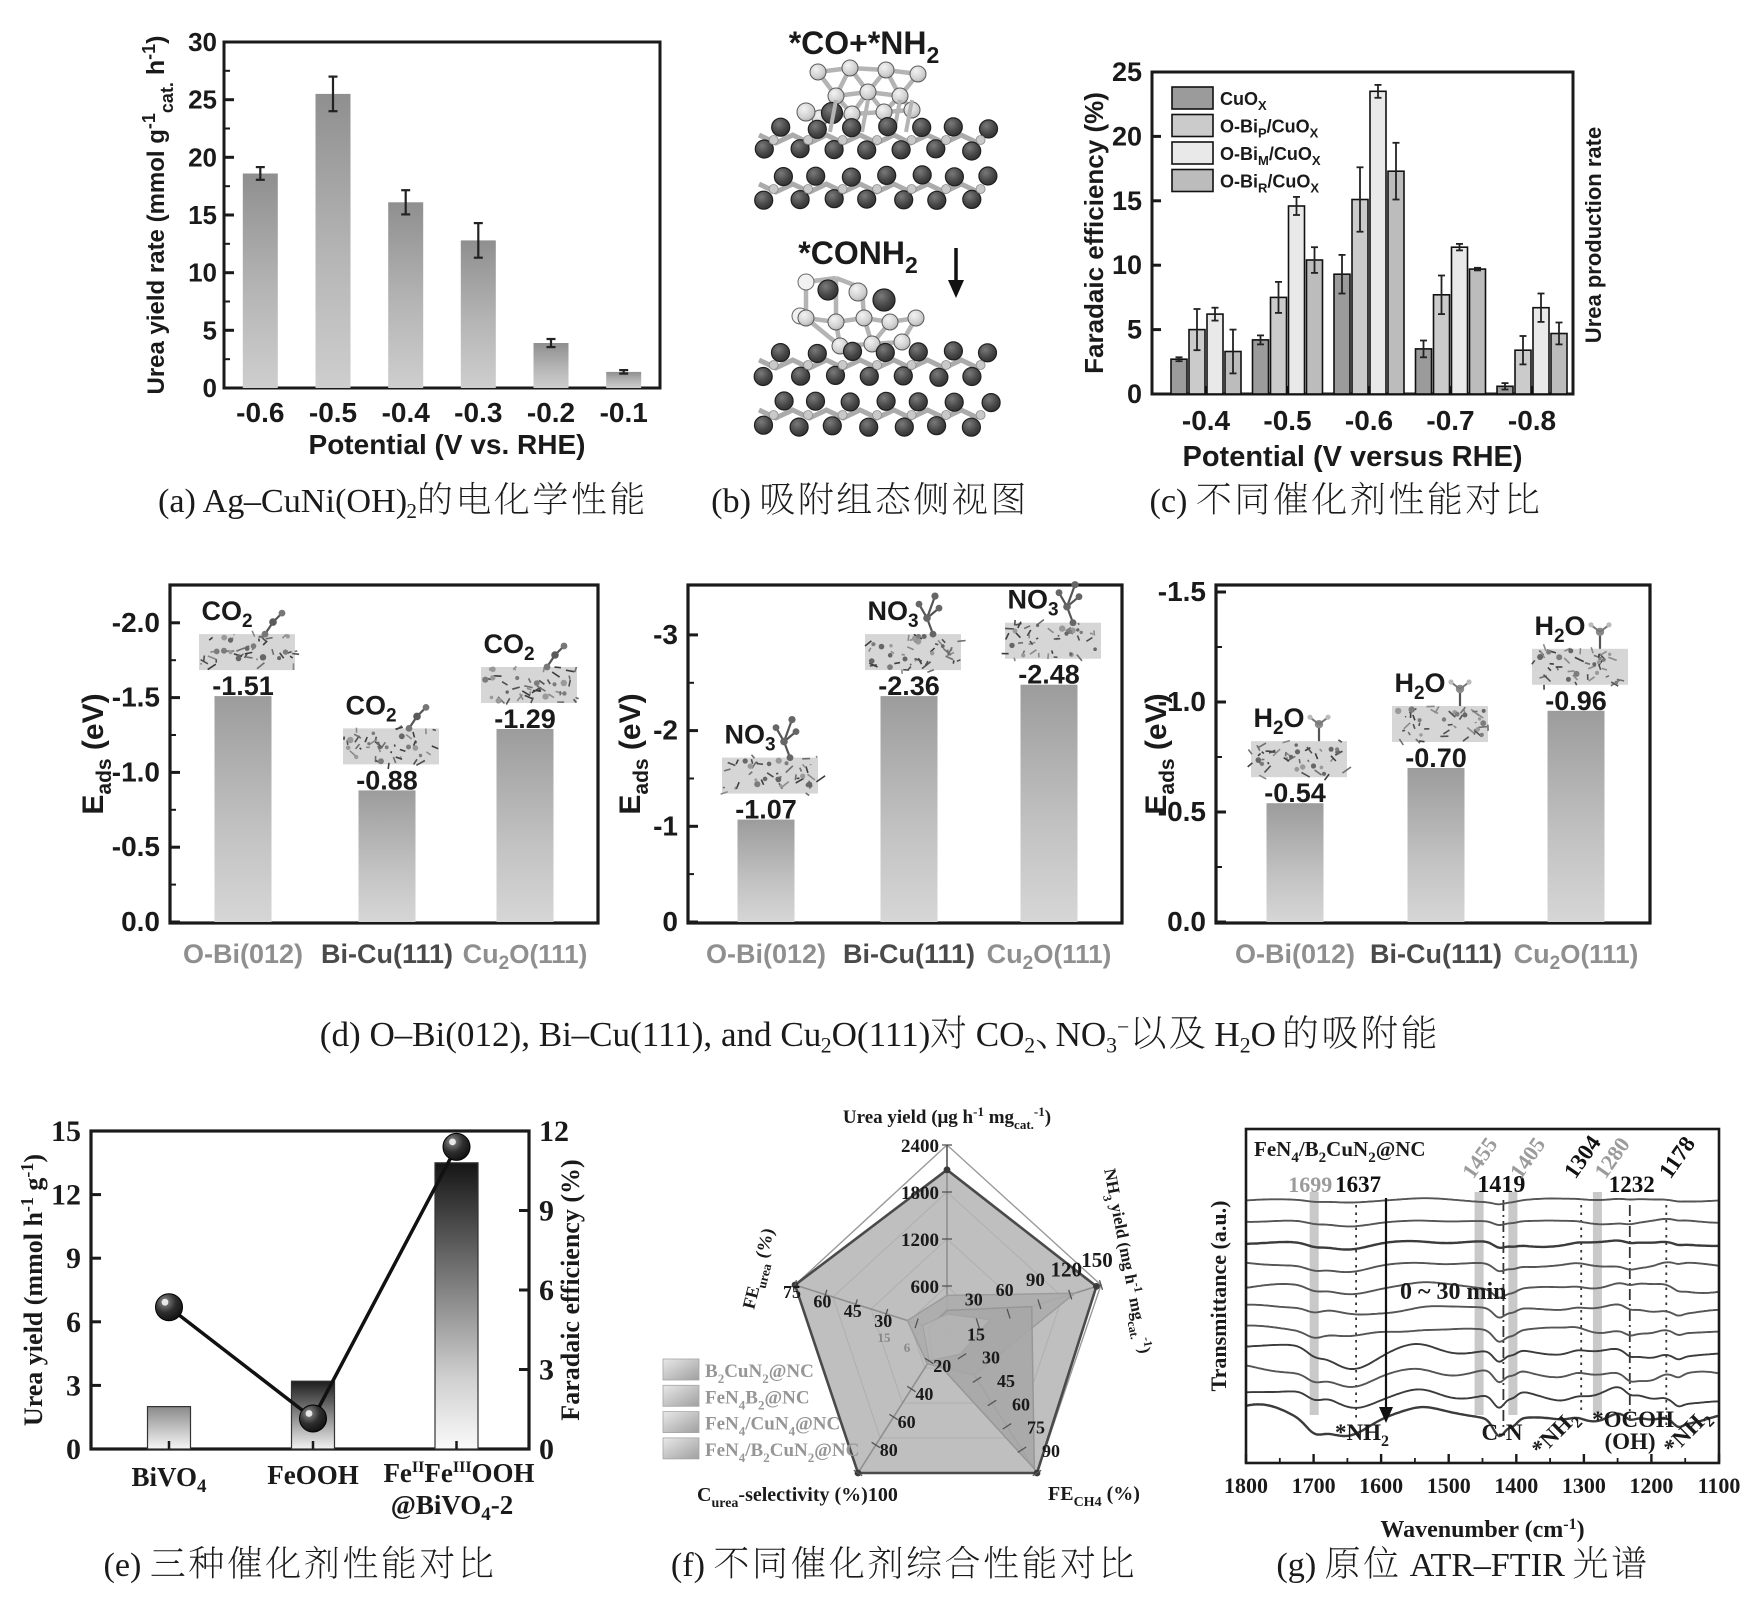  What do you see at coordinates (260, 412) in the screenshot?
I see `svg-text: -0.6` at bounding box center [260, 412].